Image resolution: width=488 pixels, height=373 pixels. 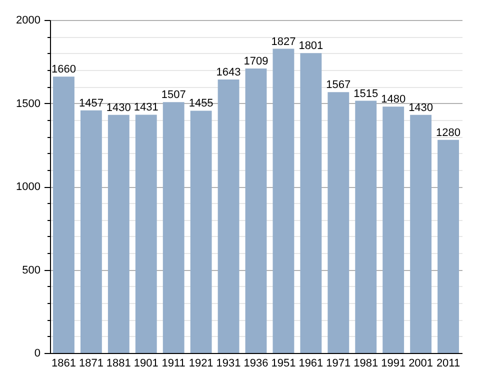 What do you see at coordinates (146, 108) in the screenshot?
I see `data-label: 1431` at bounding box center [146, 108].